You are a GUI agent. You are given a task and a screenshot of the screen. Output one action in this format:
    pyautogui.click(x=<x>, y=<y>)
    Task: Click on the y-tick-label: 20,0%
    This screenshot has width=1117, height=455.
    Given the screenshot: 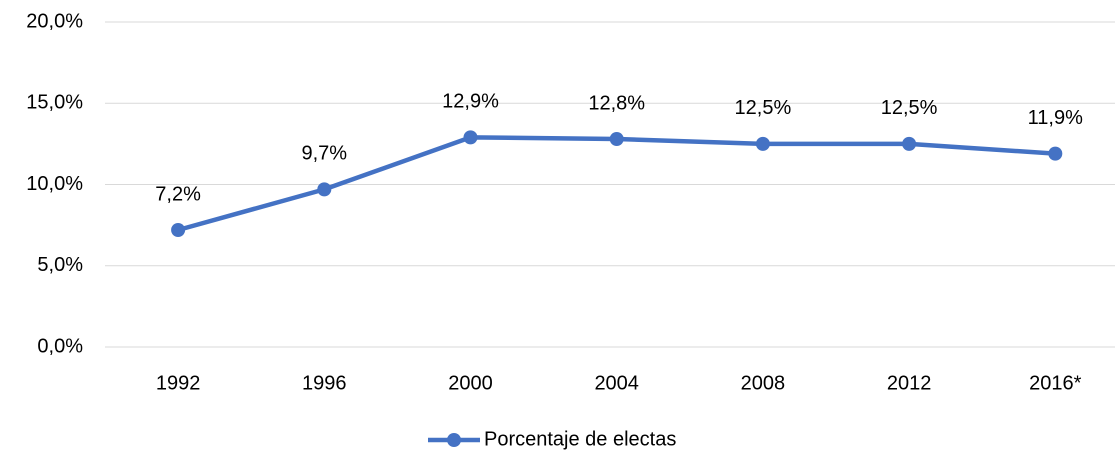 What is the action you would take?
    pyautogui.click(x=54, y=21)
    